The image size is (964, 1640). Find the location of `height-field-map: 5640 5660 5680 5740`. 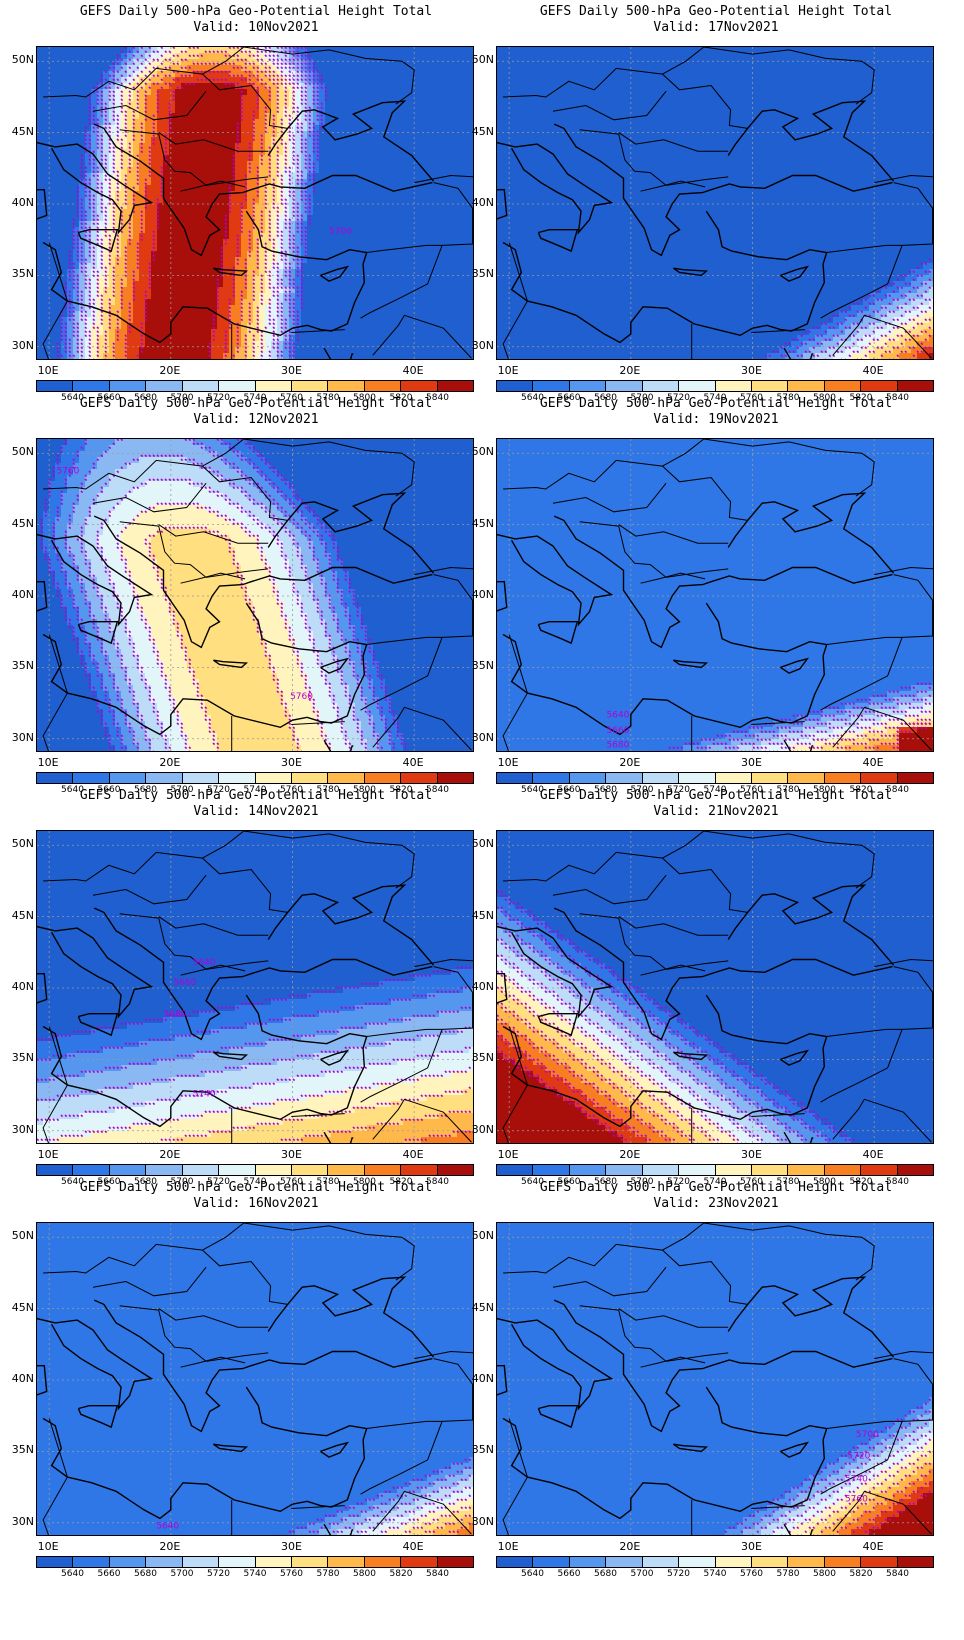

height-field-map: 5640 5660 5680 5740 is located at coordinates (255, 987).